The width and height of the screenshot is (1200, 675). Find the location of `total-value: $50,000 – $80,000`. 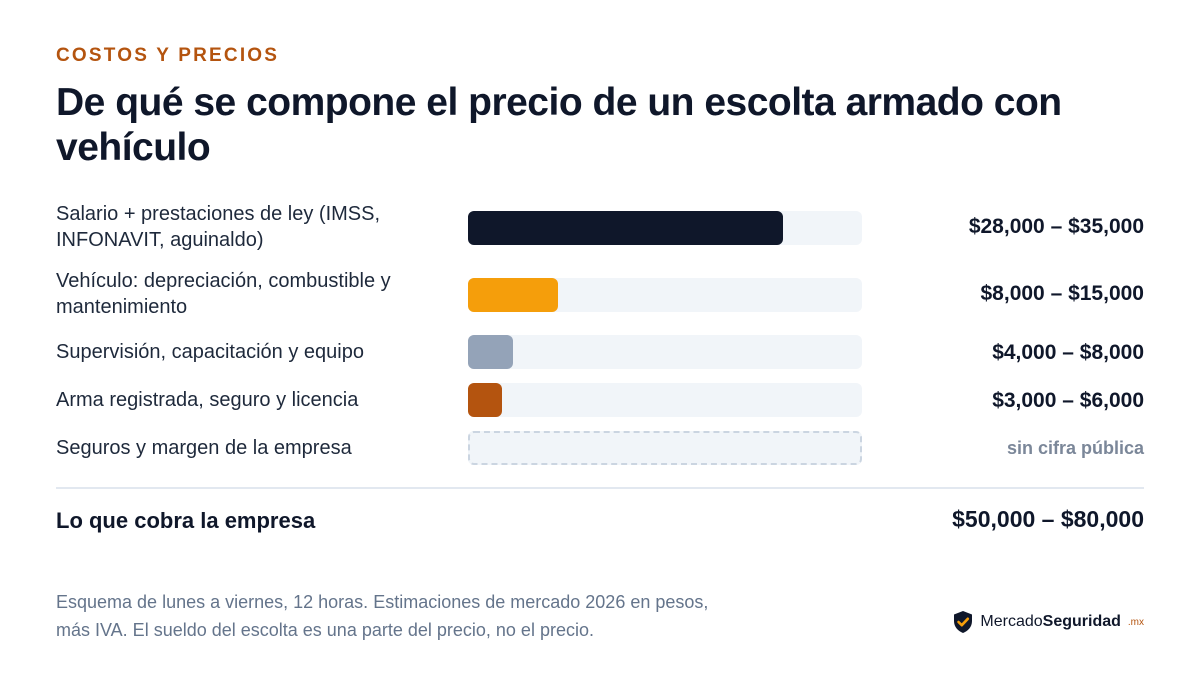

total-value: $50,000 – $80,000 is located at coordinates (1048, 519).